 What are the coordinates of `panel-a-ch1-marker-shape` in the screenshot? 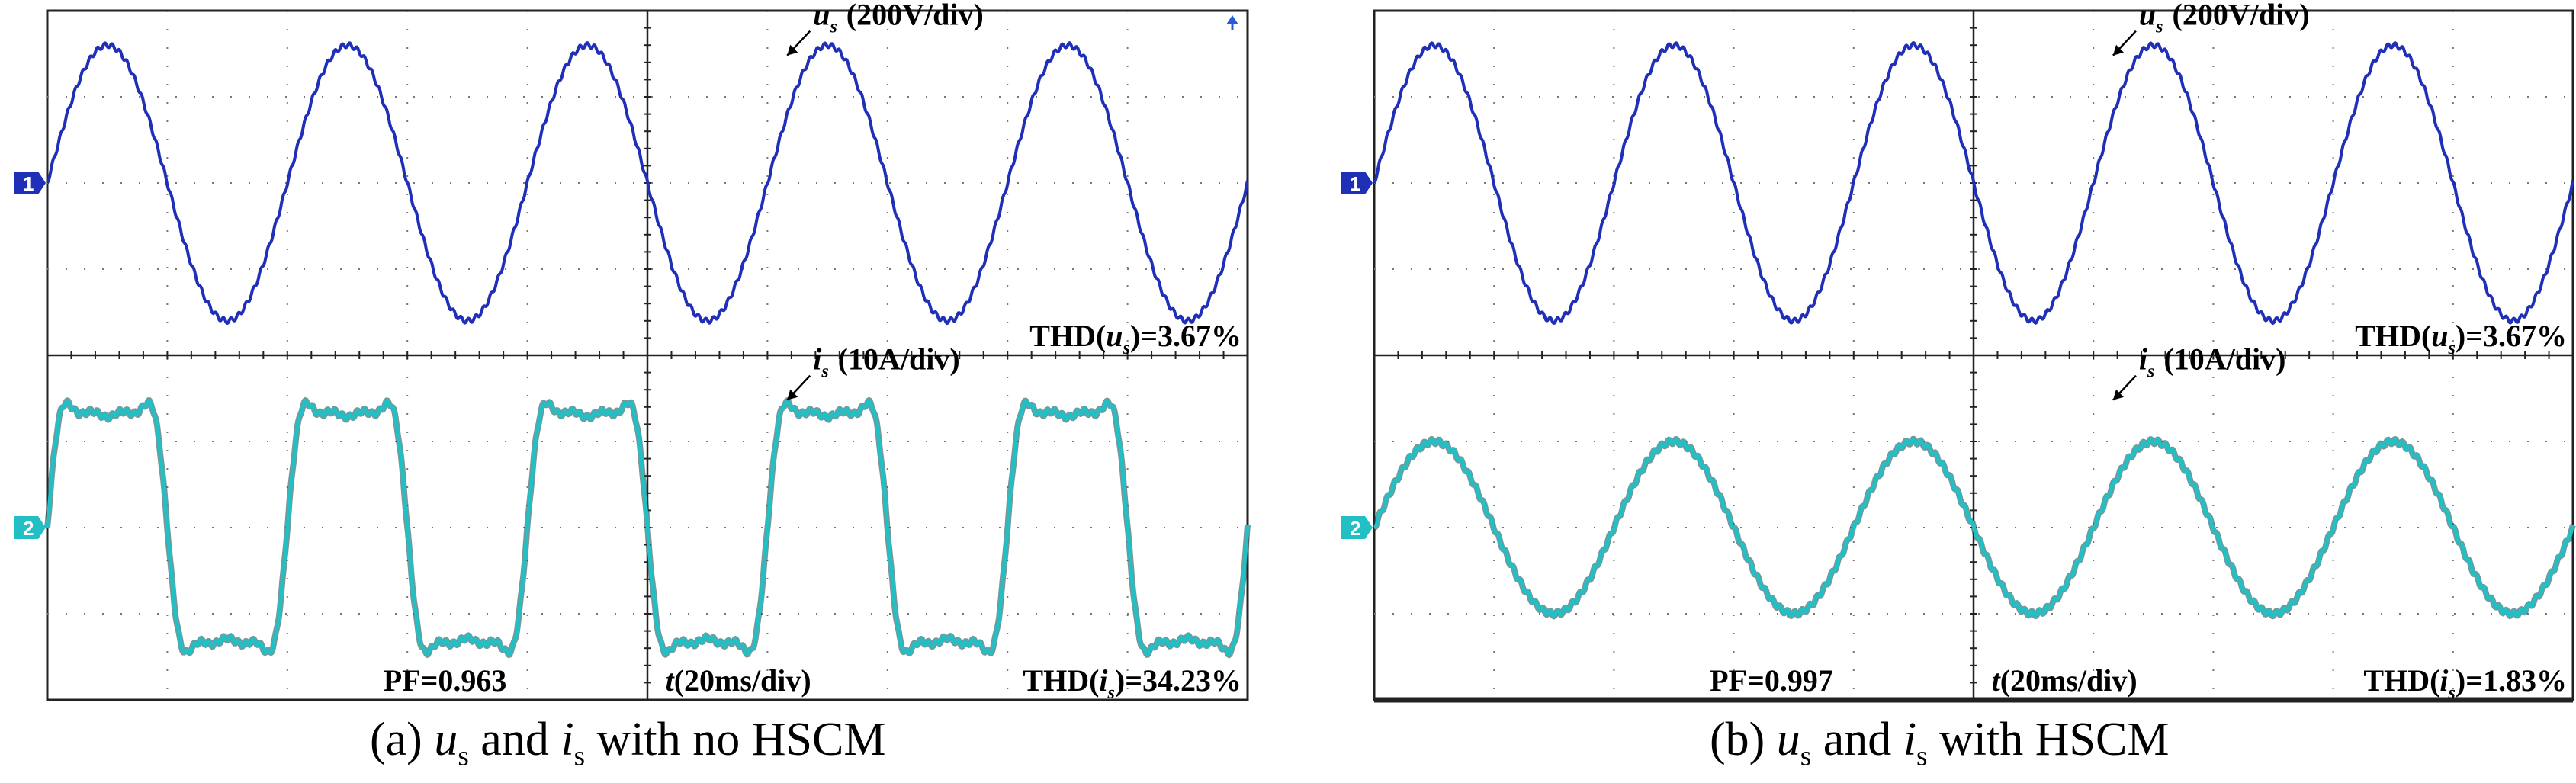 It's located at (30, 183).